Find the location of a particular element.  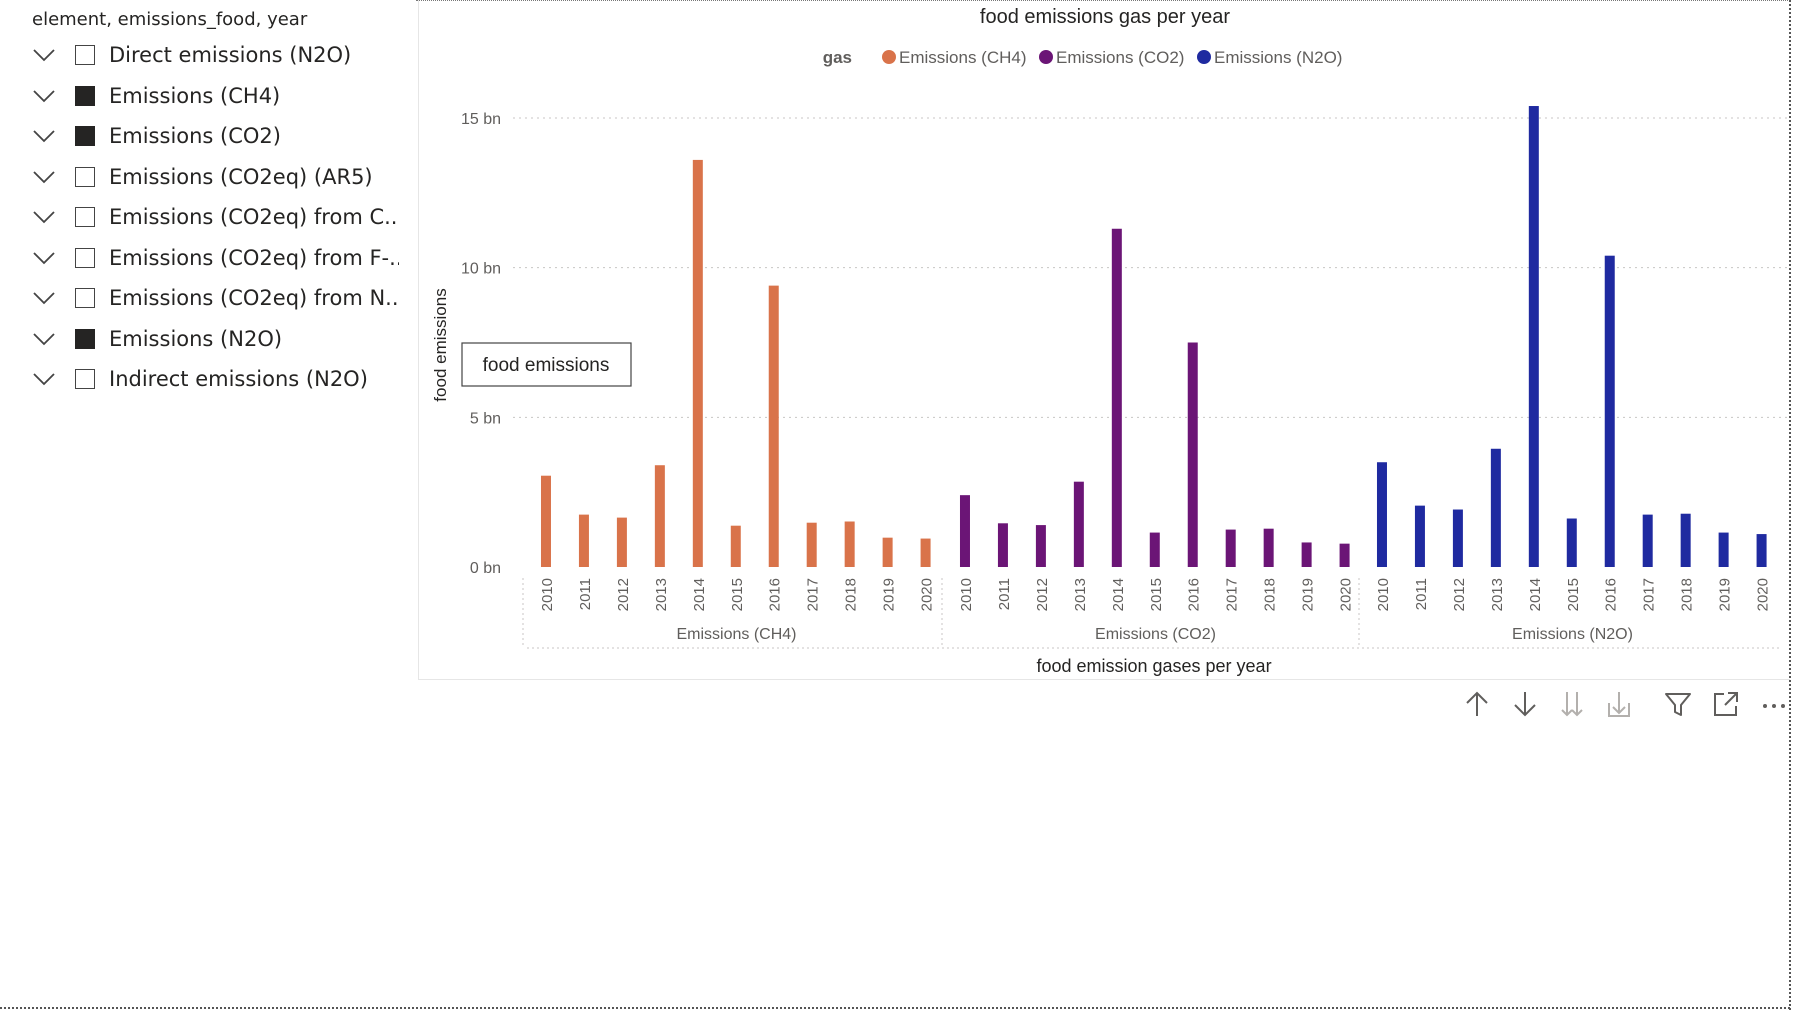

slicer-item: Emissions (CH4) is located at coordinates (222, 96).